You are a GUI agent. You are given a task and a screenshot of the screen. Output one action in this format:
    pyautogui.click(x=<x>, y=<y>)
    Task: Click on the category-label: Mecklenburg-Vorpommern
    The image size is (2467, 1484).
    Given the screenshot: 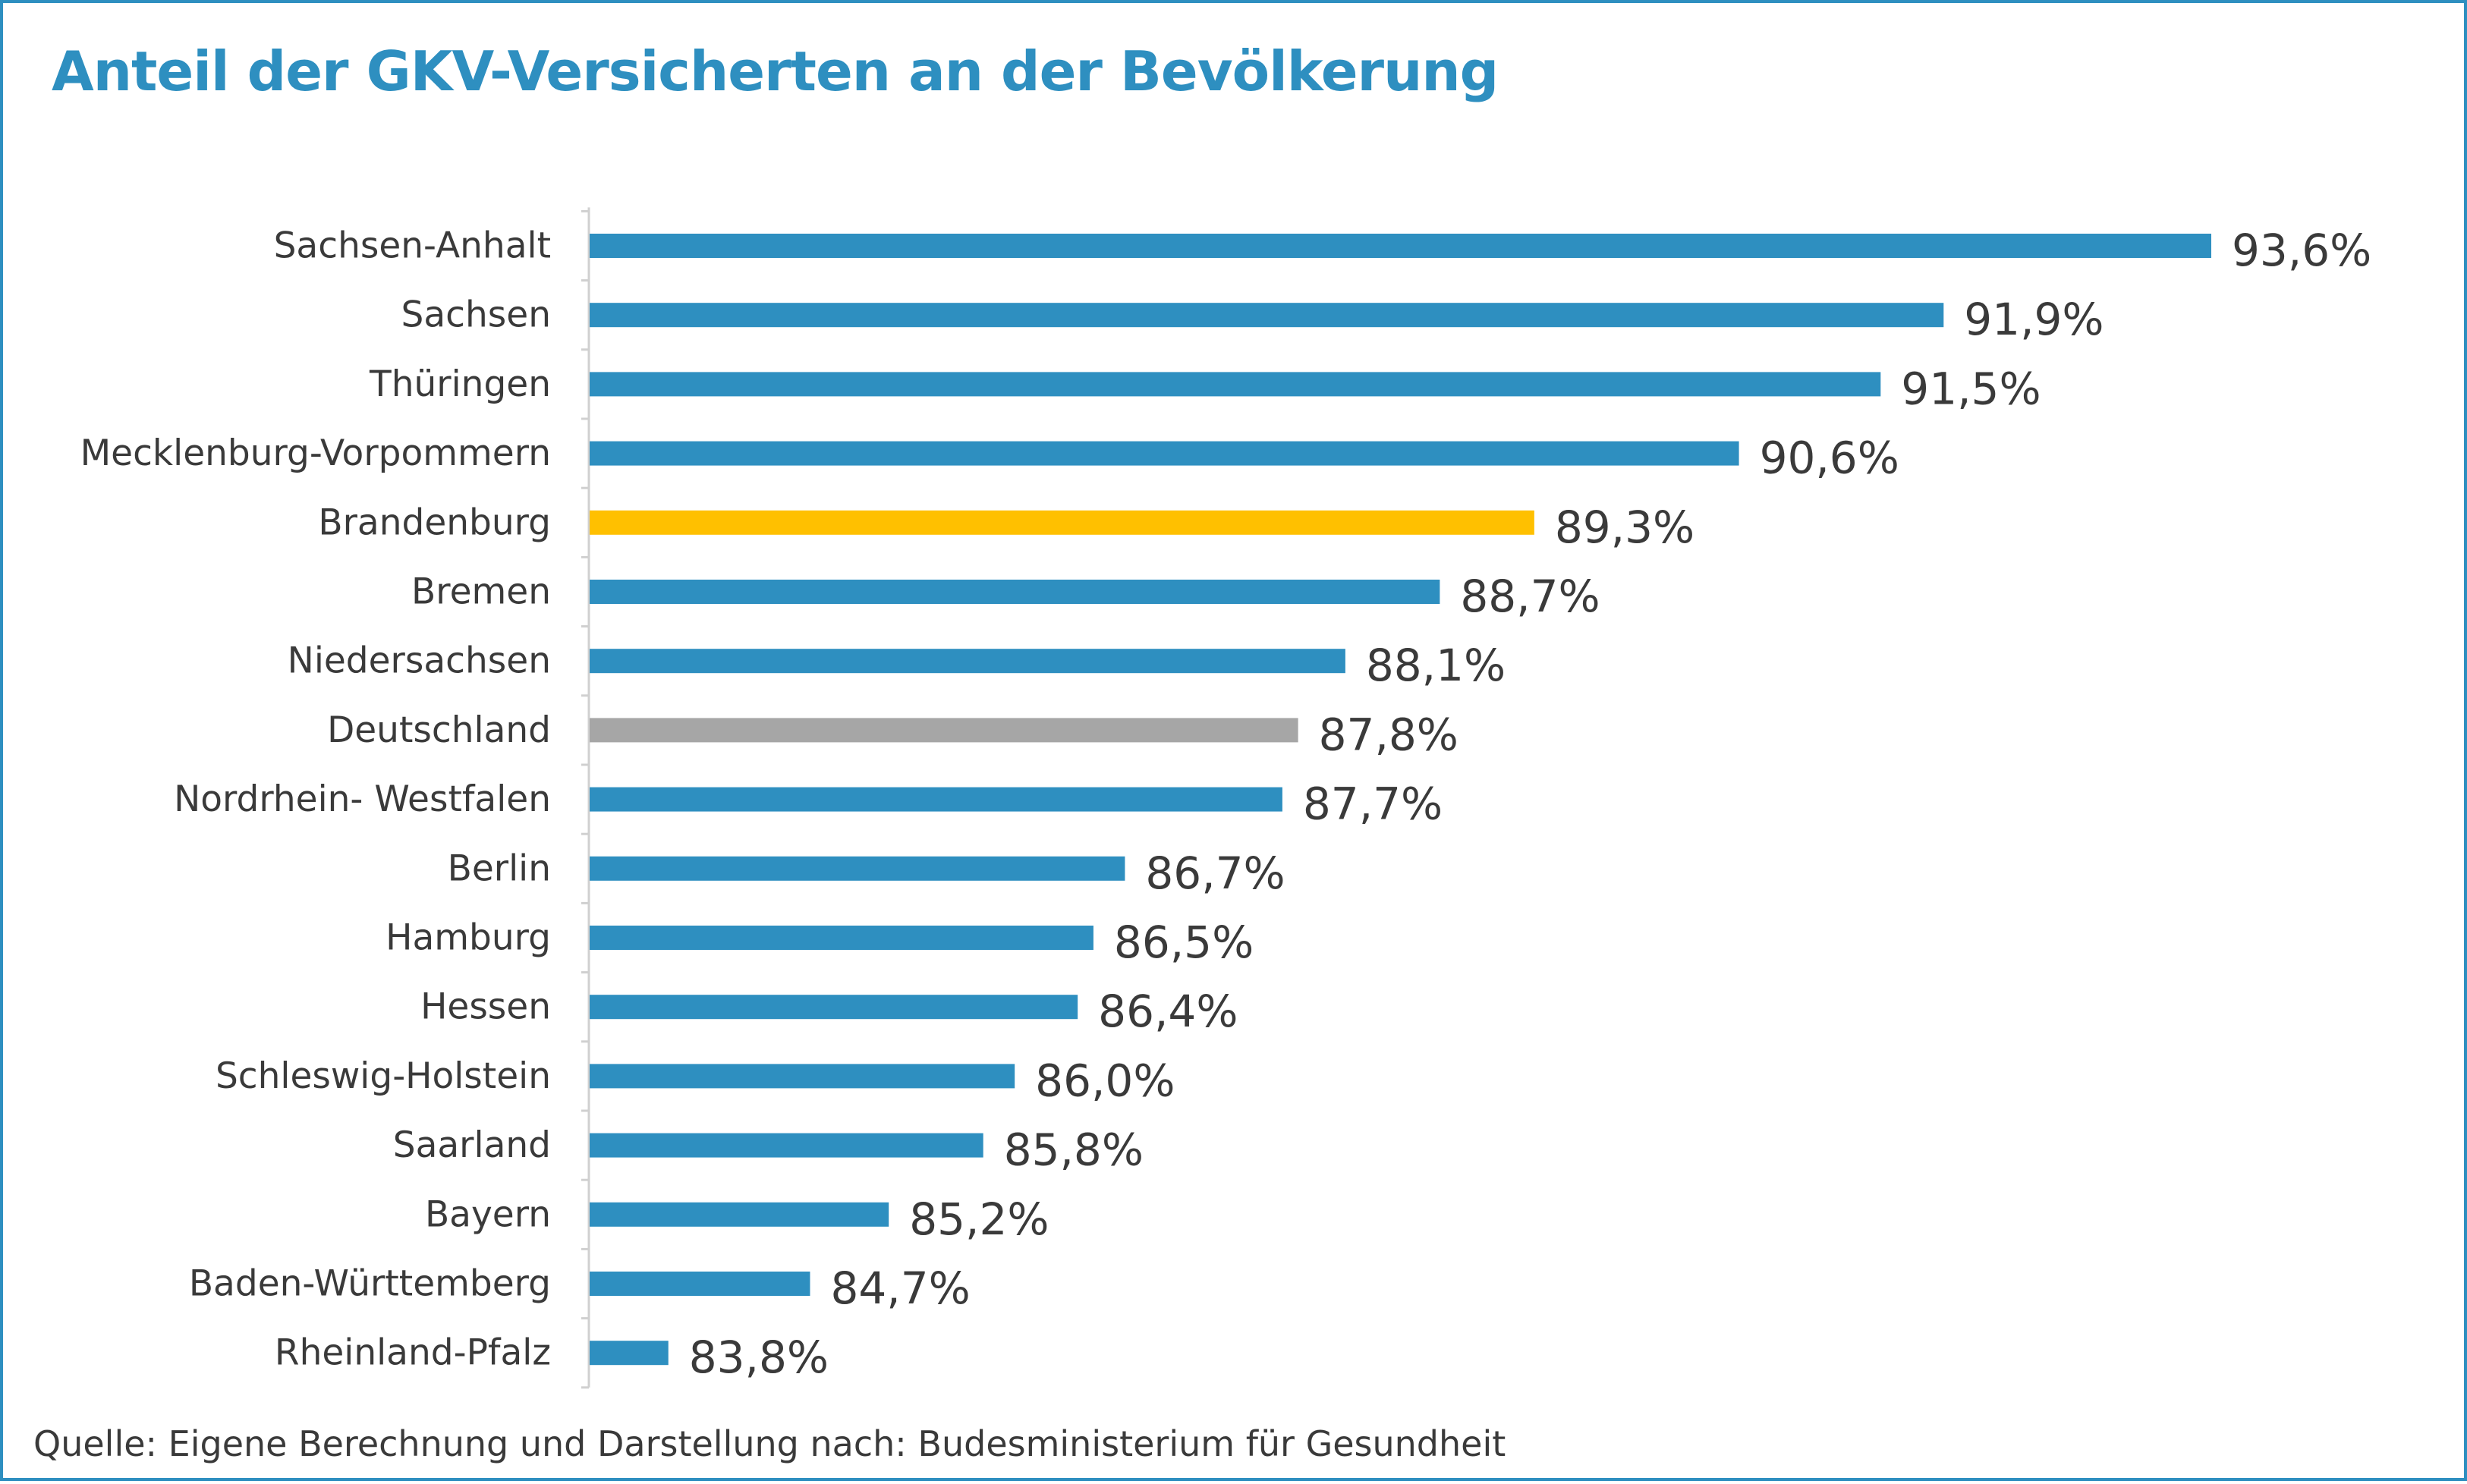 What is the action you would take?
    pyautogui.click(x=315, y=453)
    